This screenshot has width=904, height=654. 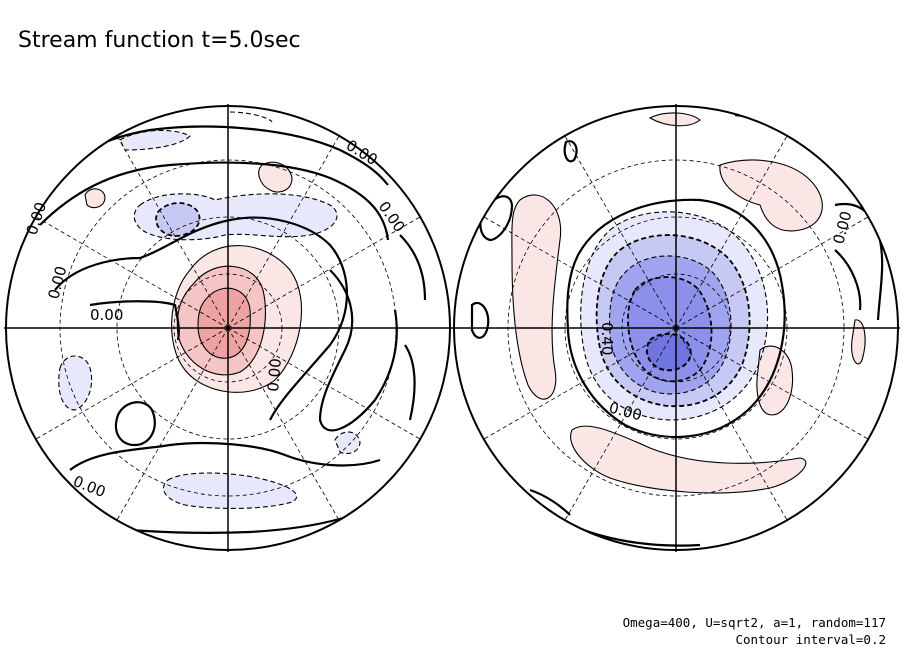 What do you see at coordinates (774, 380) in the screenshot?
I see `right-positive-region-lower-right` at bounding box center [774, 380].